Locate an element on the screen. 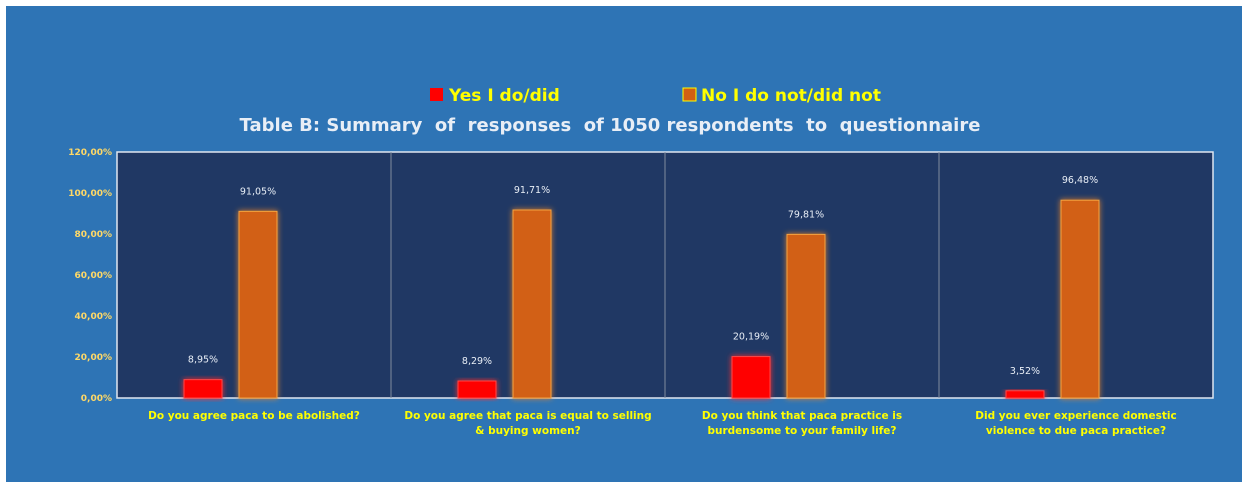 Image resolution: width=1249 pixels, height=489 pixels. y-tick-label: 120,00% is located at coordinates (90, 153).